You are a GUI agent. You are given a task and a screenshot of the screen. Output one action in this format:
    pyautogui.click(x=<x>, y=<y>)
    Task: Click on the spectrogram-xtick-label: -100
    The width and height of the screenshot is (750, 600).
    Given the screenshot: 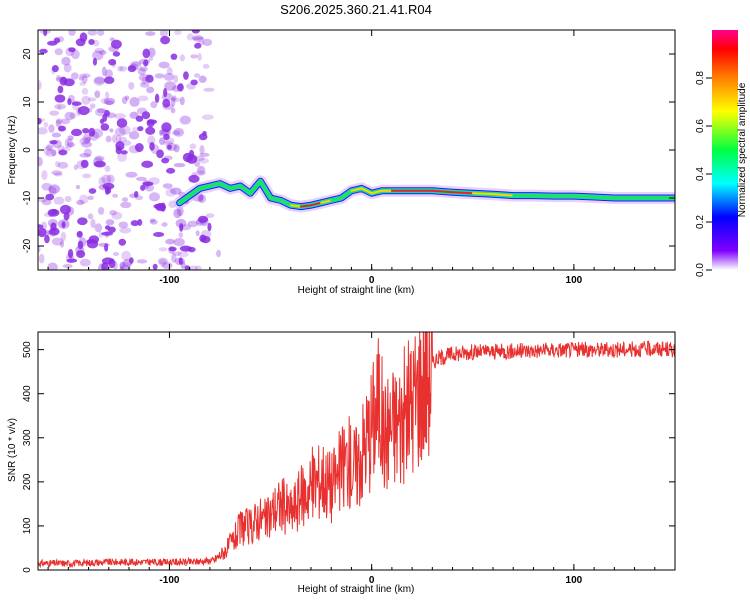 What is the action you would take?
    pyautogui.click(x=169, y=280)
    